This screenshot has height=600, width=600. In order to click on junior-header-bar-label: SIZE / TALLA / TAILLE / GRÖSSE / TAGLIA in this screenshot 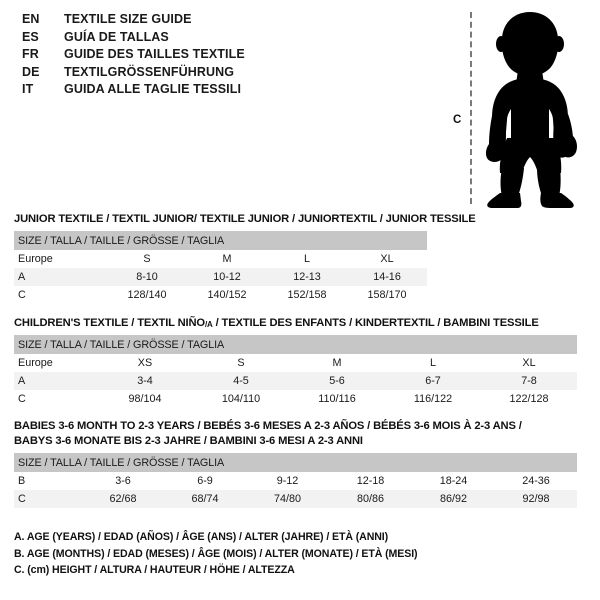, I will do `click(221, 240)`.